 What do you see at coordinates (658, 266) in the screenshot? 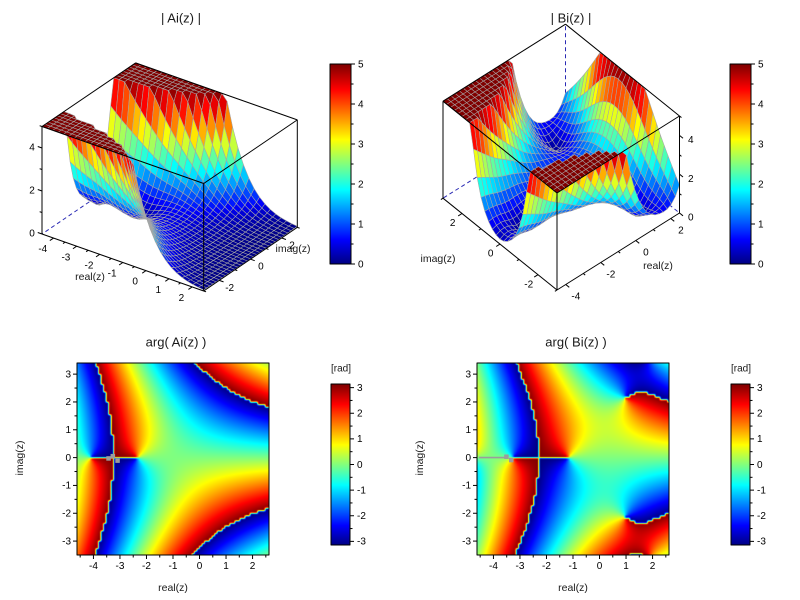
I see `panel2-xlabel: real(z)` at bounding box center [658, 266].